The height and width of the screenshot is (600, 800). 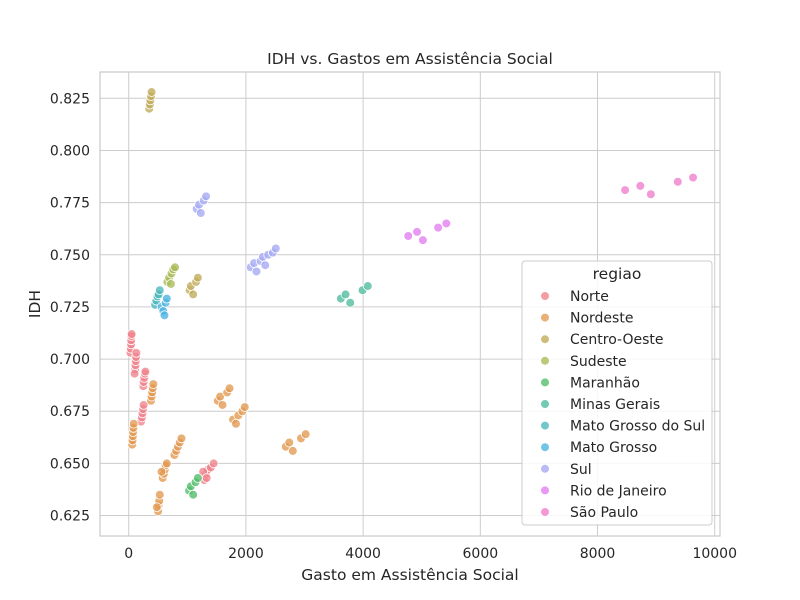 What do you see at coordinates (128, 554) in the screenshot?
I see `x-tick-label: 0` at bounding box center [128, 554].